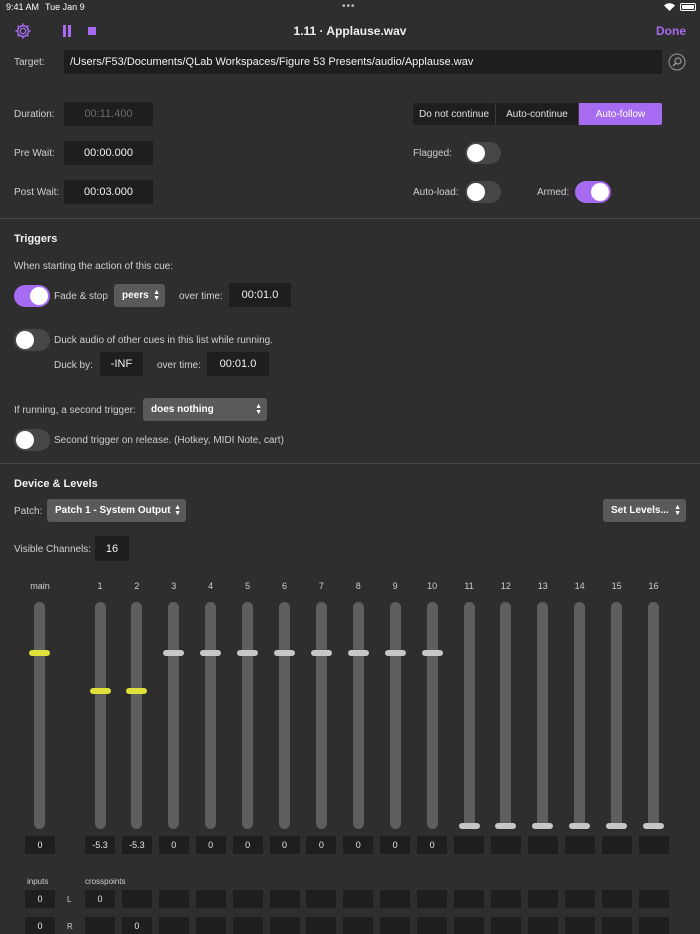 This screenshot has width=700, height=934. What do you see at coordinates (39, 715) in the screenshot?
I see `main-fader-track` at bounding box center [39, 715].